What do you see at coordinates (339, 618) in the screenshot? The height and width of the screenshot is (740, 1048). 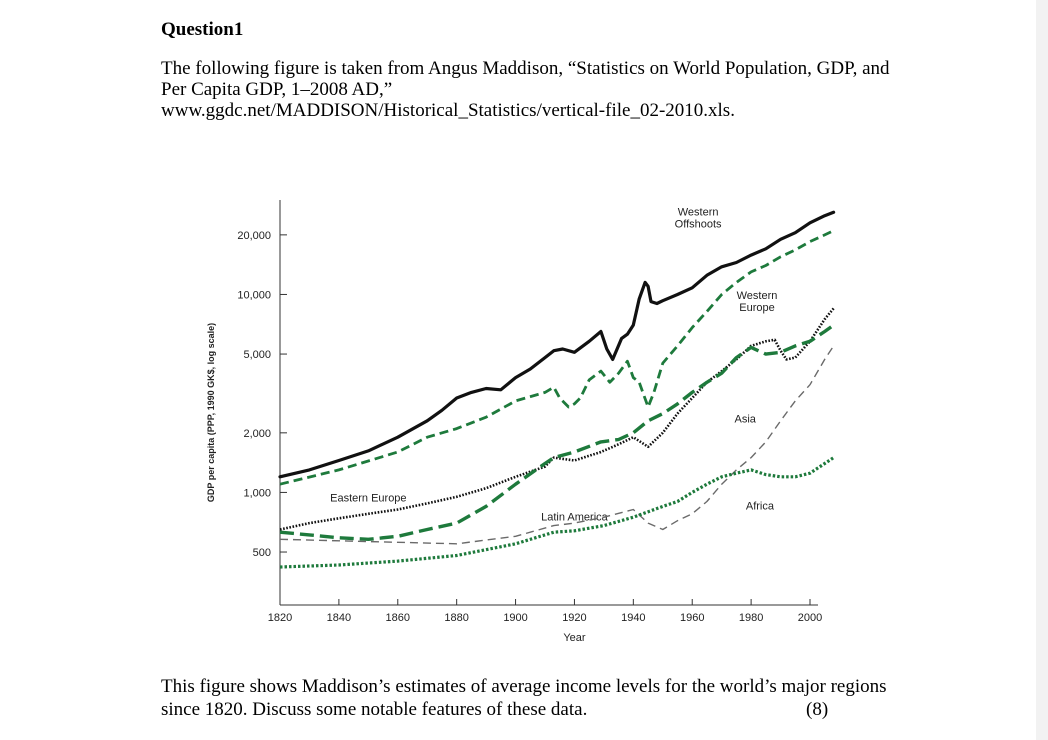 I see `x-tick-label: 1840` at bounding box center [339, 618].